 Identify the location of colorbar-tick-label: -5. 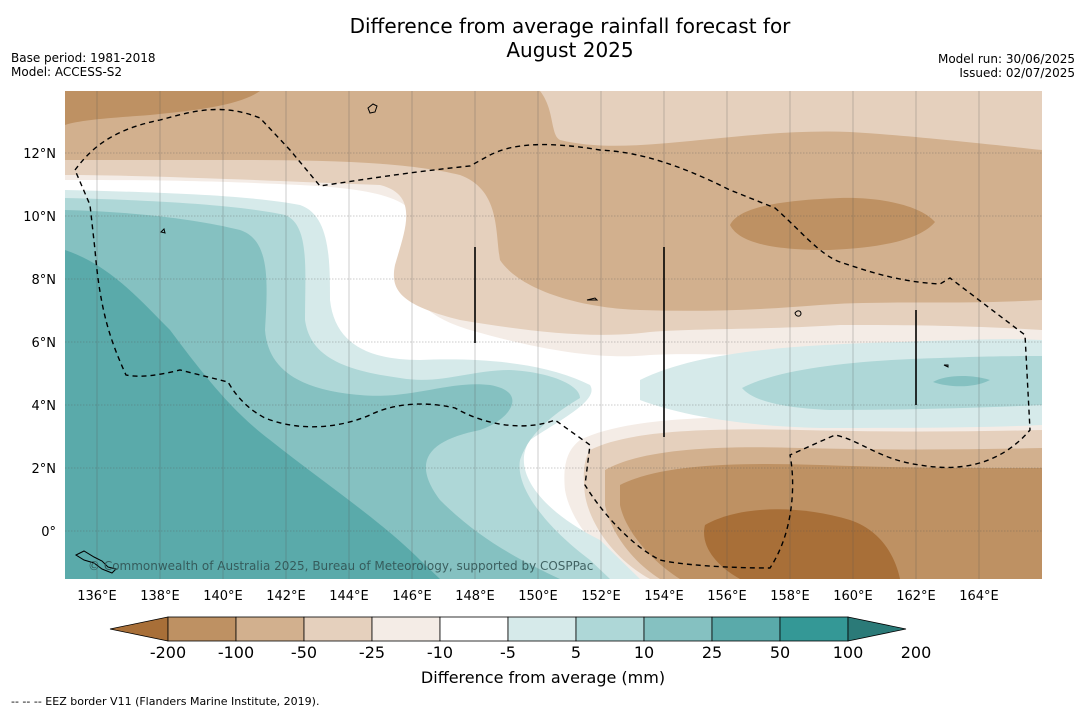
(508, 652).